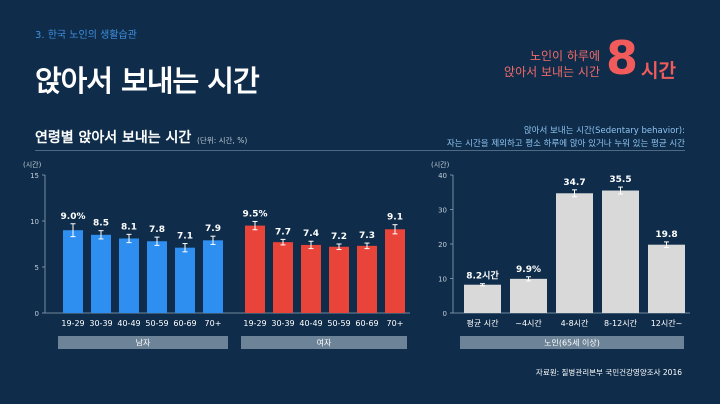  I want to click on male-value-label: 7.1, so click(185, 237).